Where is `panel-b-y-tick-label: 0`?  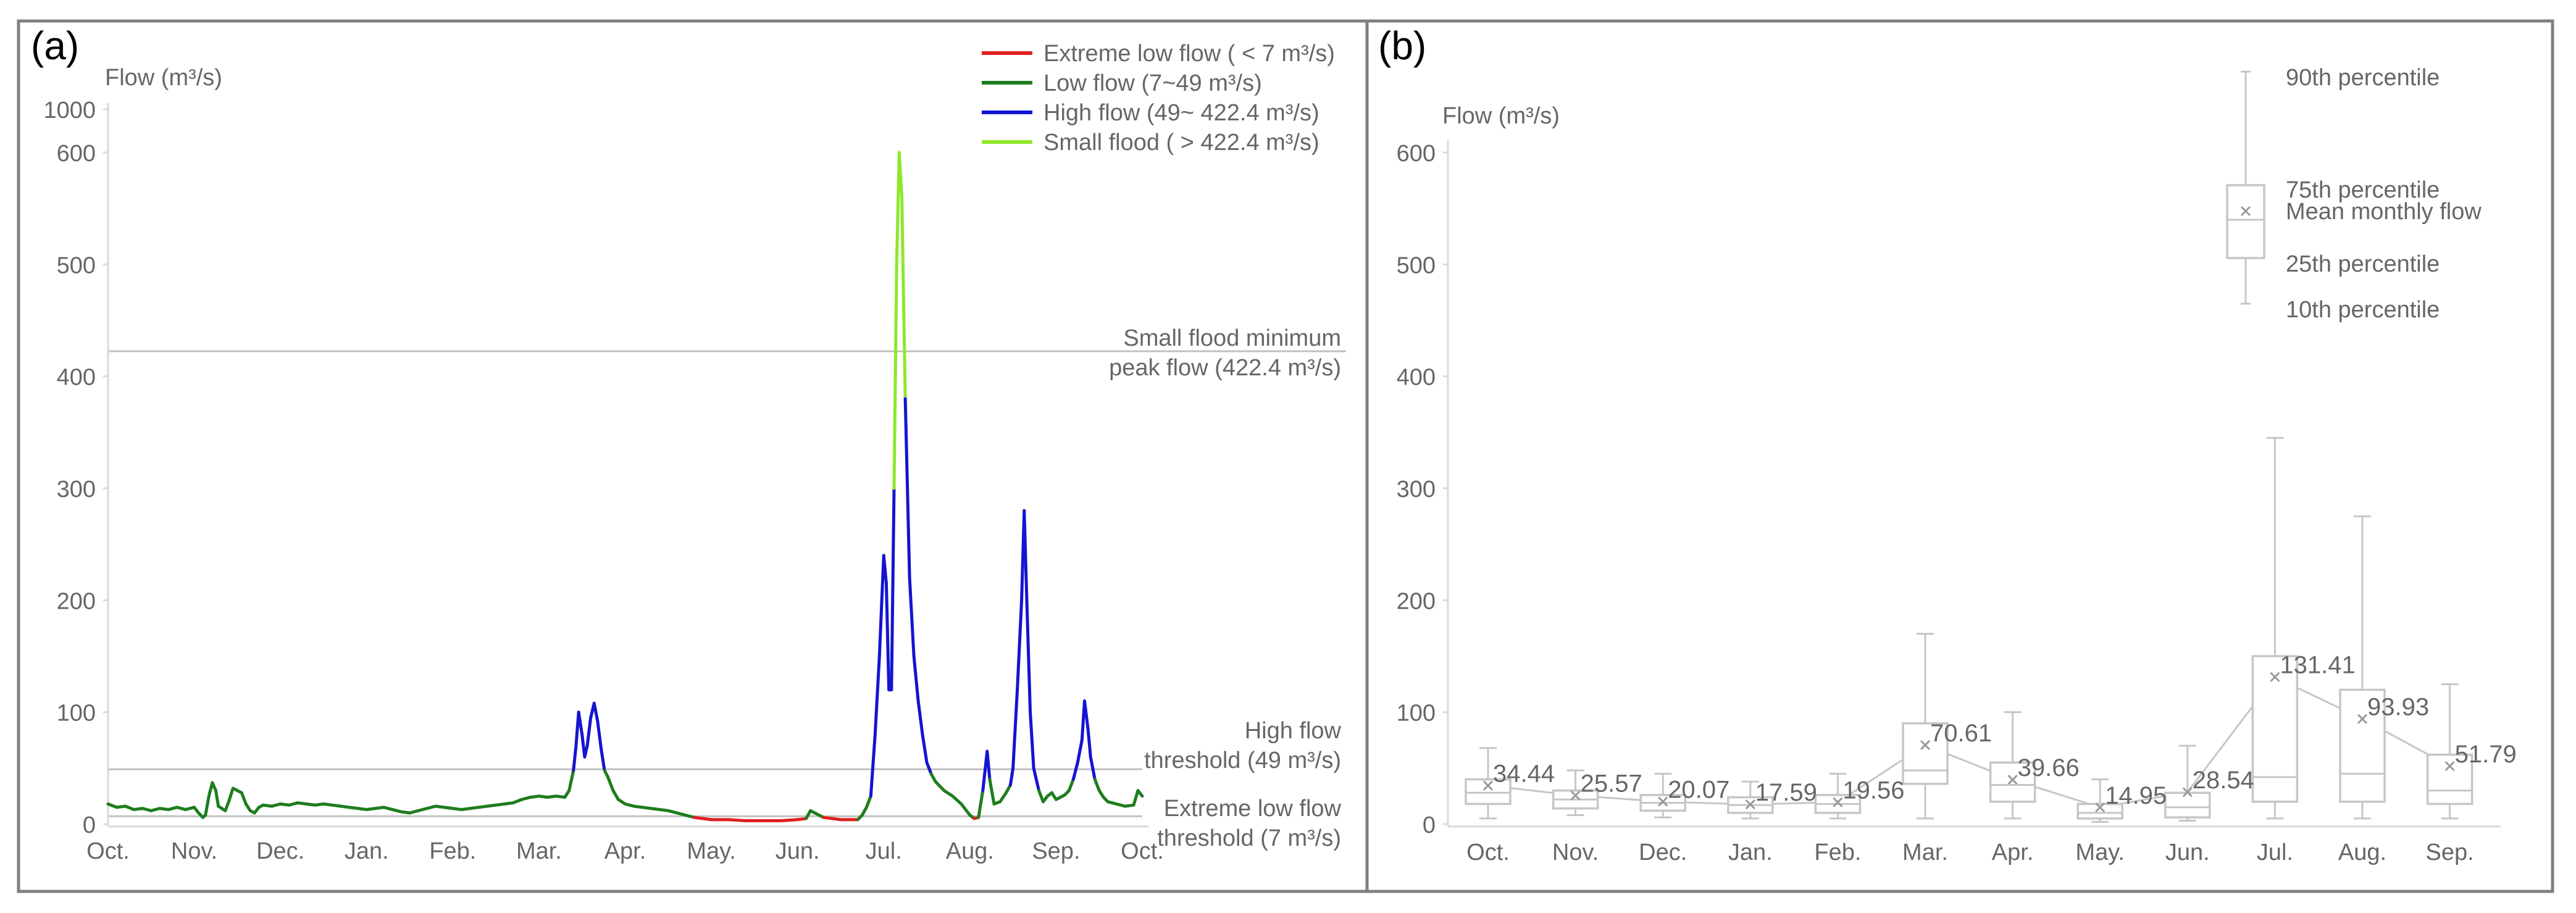 panel-b-y-tick-label: 0 is located at coordinates (1429, 825).